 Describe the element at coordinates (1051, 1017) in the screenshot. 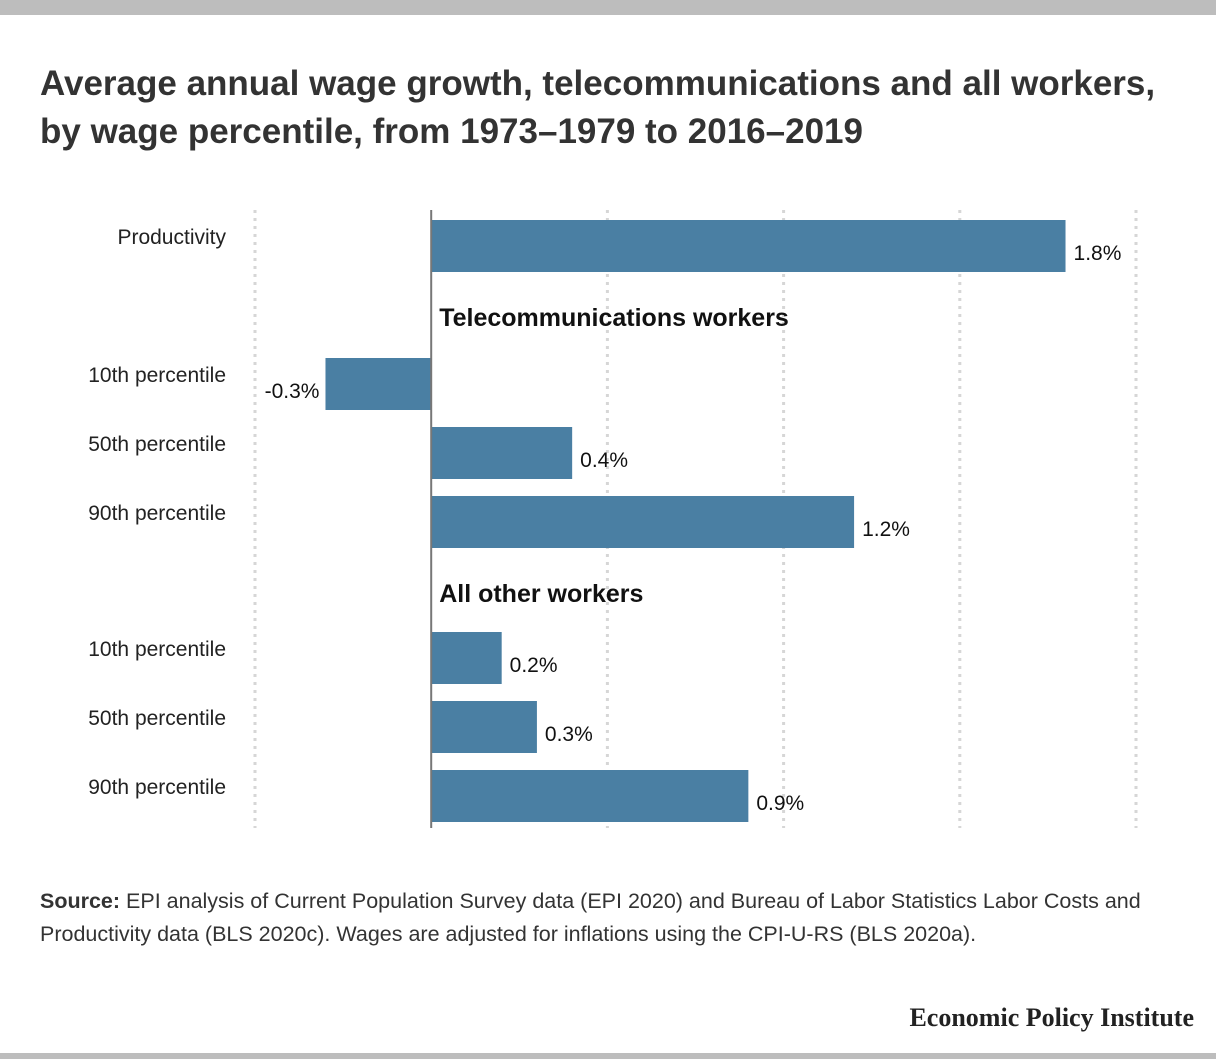

I see `brand-logo: Economic Policy Institute` at that location.